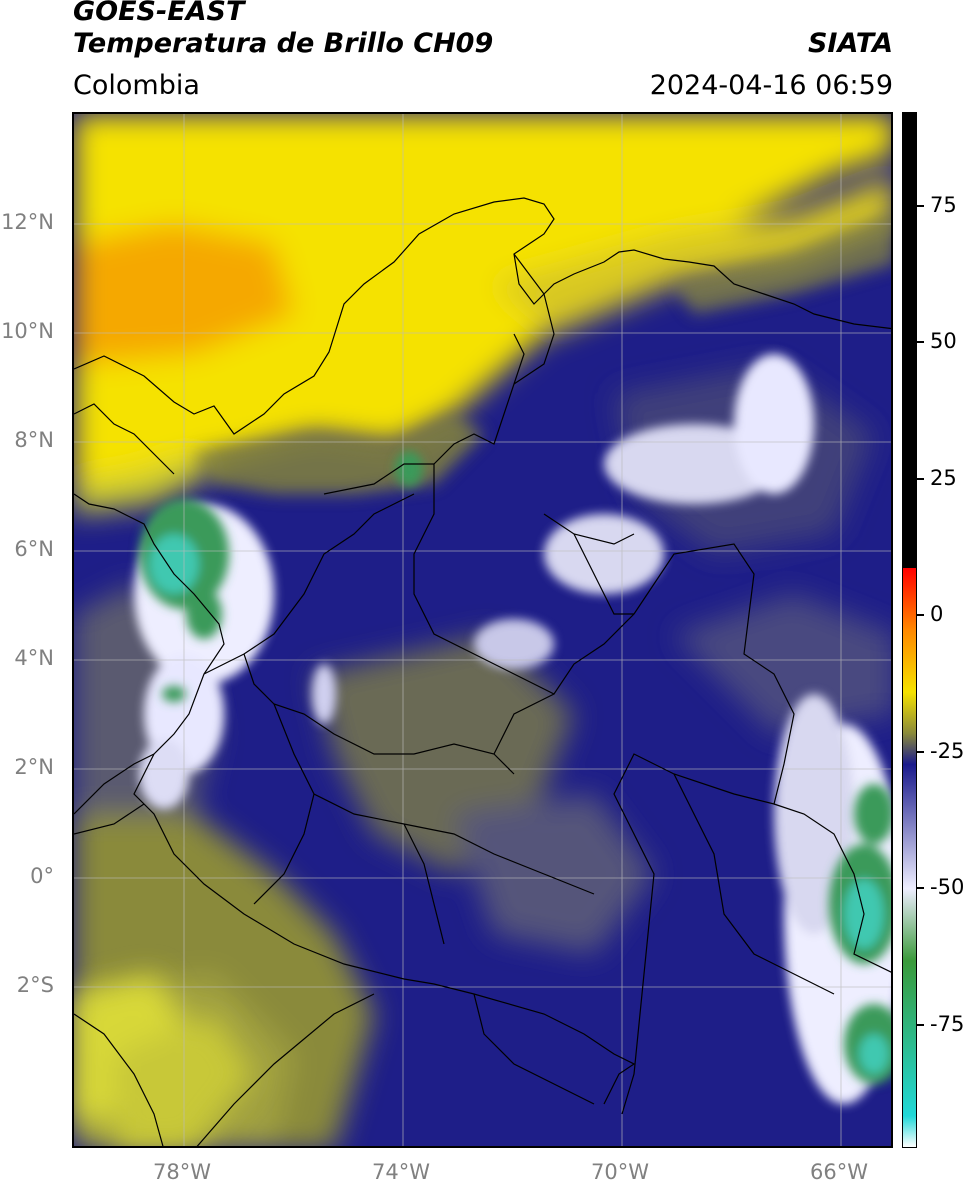 This screenshot has height=1190, width=966. What do you see at coordinates (947, 751) in the screenshot?
I see `colorbar-label: -25` at bounding box center [947, 751].